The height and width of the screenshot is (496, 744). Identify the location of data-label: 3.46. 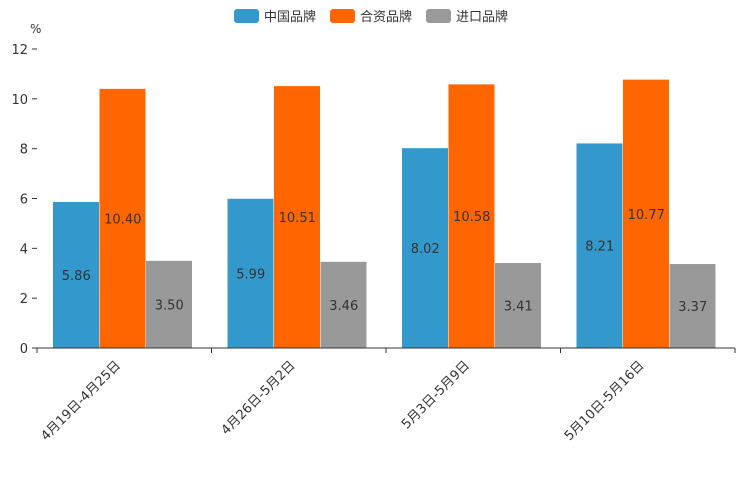
(343, 306).